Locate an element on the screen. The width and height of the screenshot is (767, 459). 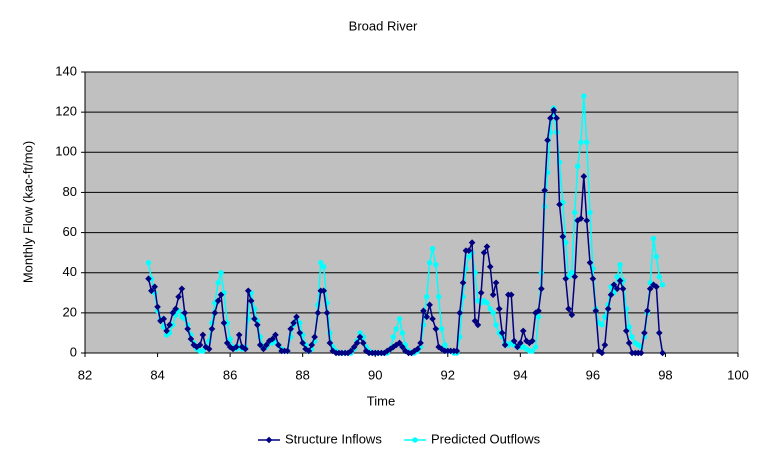
x-tick-label: 98 is located at coordinates (665, 374).